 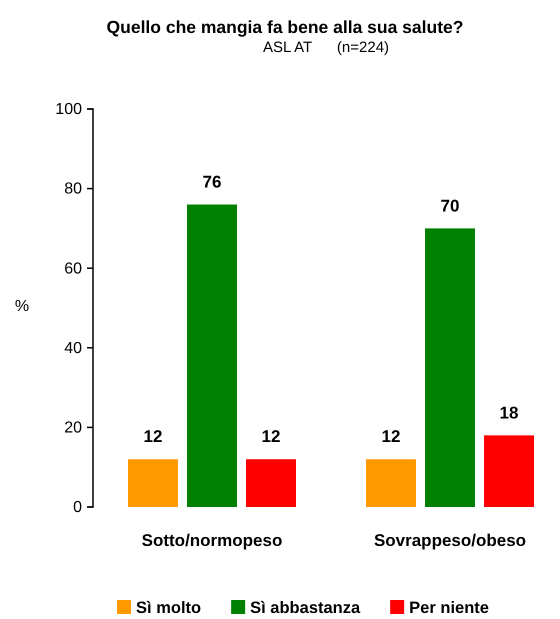 I want to click on chart-subtitle: ASL AT (n=224), so click(x=326, y=47).